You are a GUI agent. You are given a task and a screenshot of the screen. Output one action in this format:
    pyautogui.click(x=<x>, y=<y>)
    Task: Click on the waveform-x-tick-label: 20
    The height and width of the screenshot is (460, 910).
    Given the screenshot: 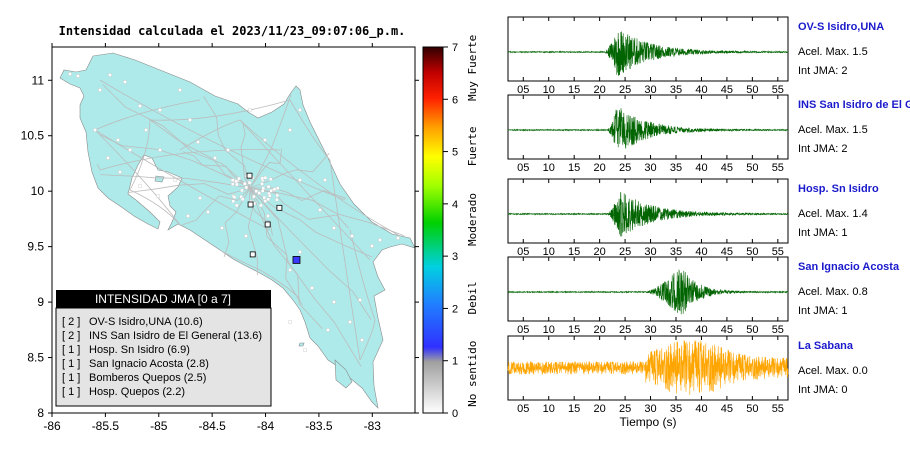 What is the action you would take?
    pyautogui.click(x=600, y=90)
    